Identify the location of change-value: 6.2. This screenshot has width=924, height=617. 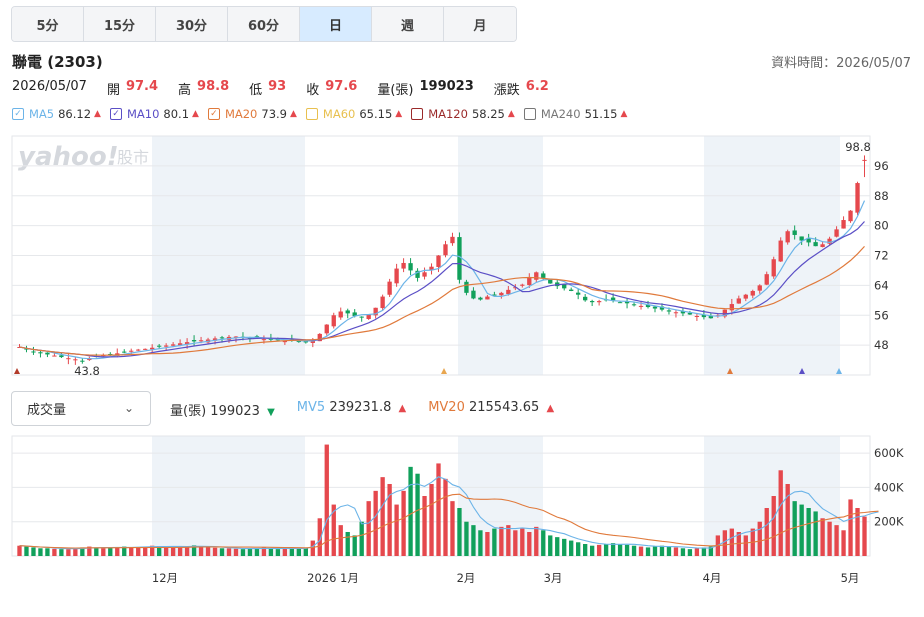
(537, 86).